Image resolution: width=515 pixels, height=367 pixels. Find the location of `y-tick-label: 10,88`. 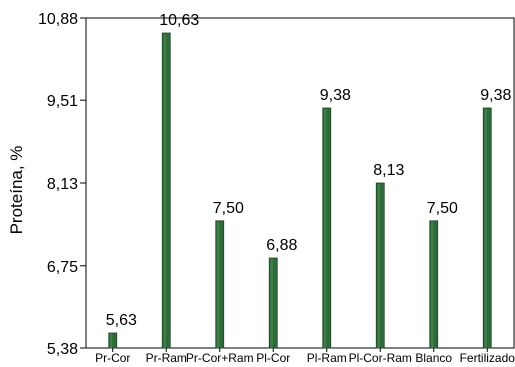

y-tick-label: 10,88 is located at coordinates (58, 19).